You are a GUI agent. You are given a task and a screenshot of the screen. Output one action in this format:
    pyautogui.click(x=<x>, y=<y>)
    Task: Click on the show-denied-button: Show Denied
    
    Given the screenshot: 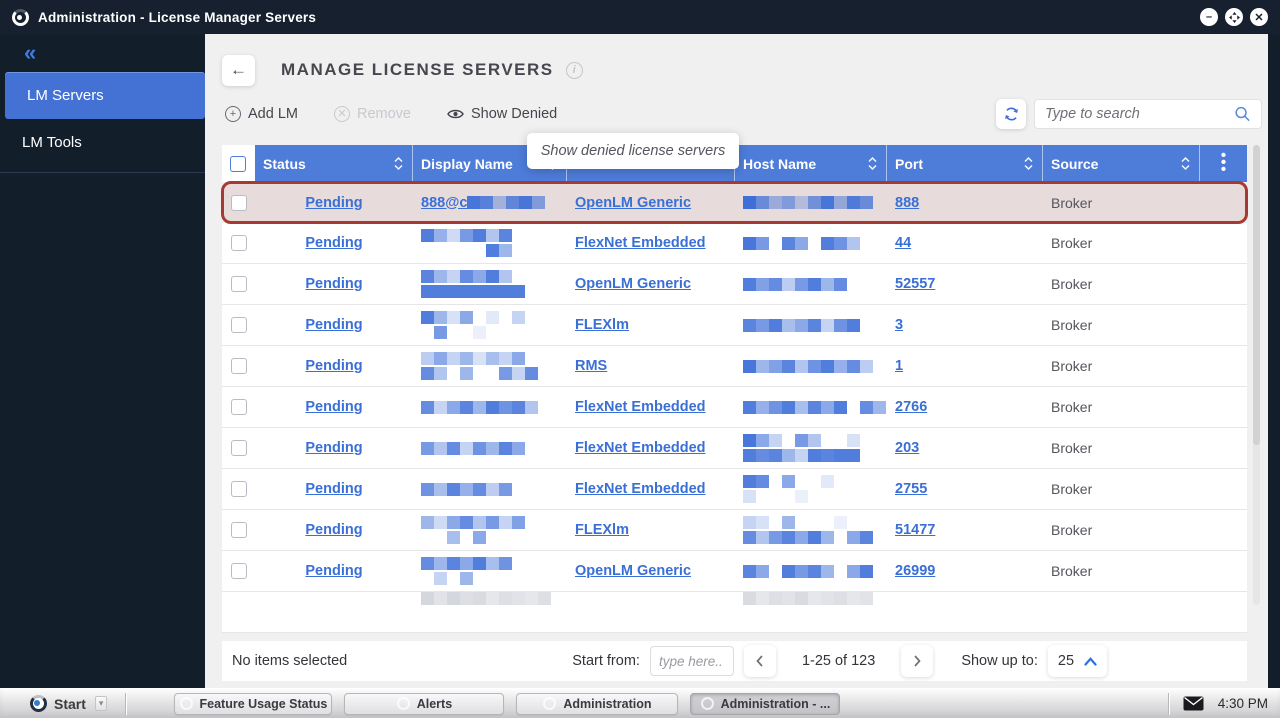 What is the action you would take?
    pyautogui.click(x=502, y=114)
    